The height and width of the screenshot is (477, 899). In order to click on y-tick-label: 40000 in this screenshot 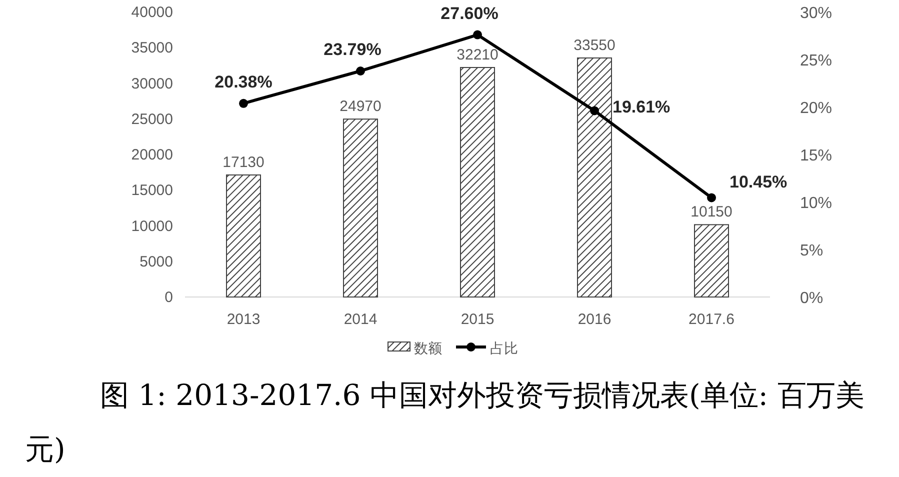, I will do `click(152, 12)`.